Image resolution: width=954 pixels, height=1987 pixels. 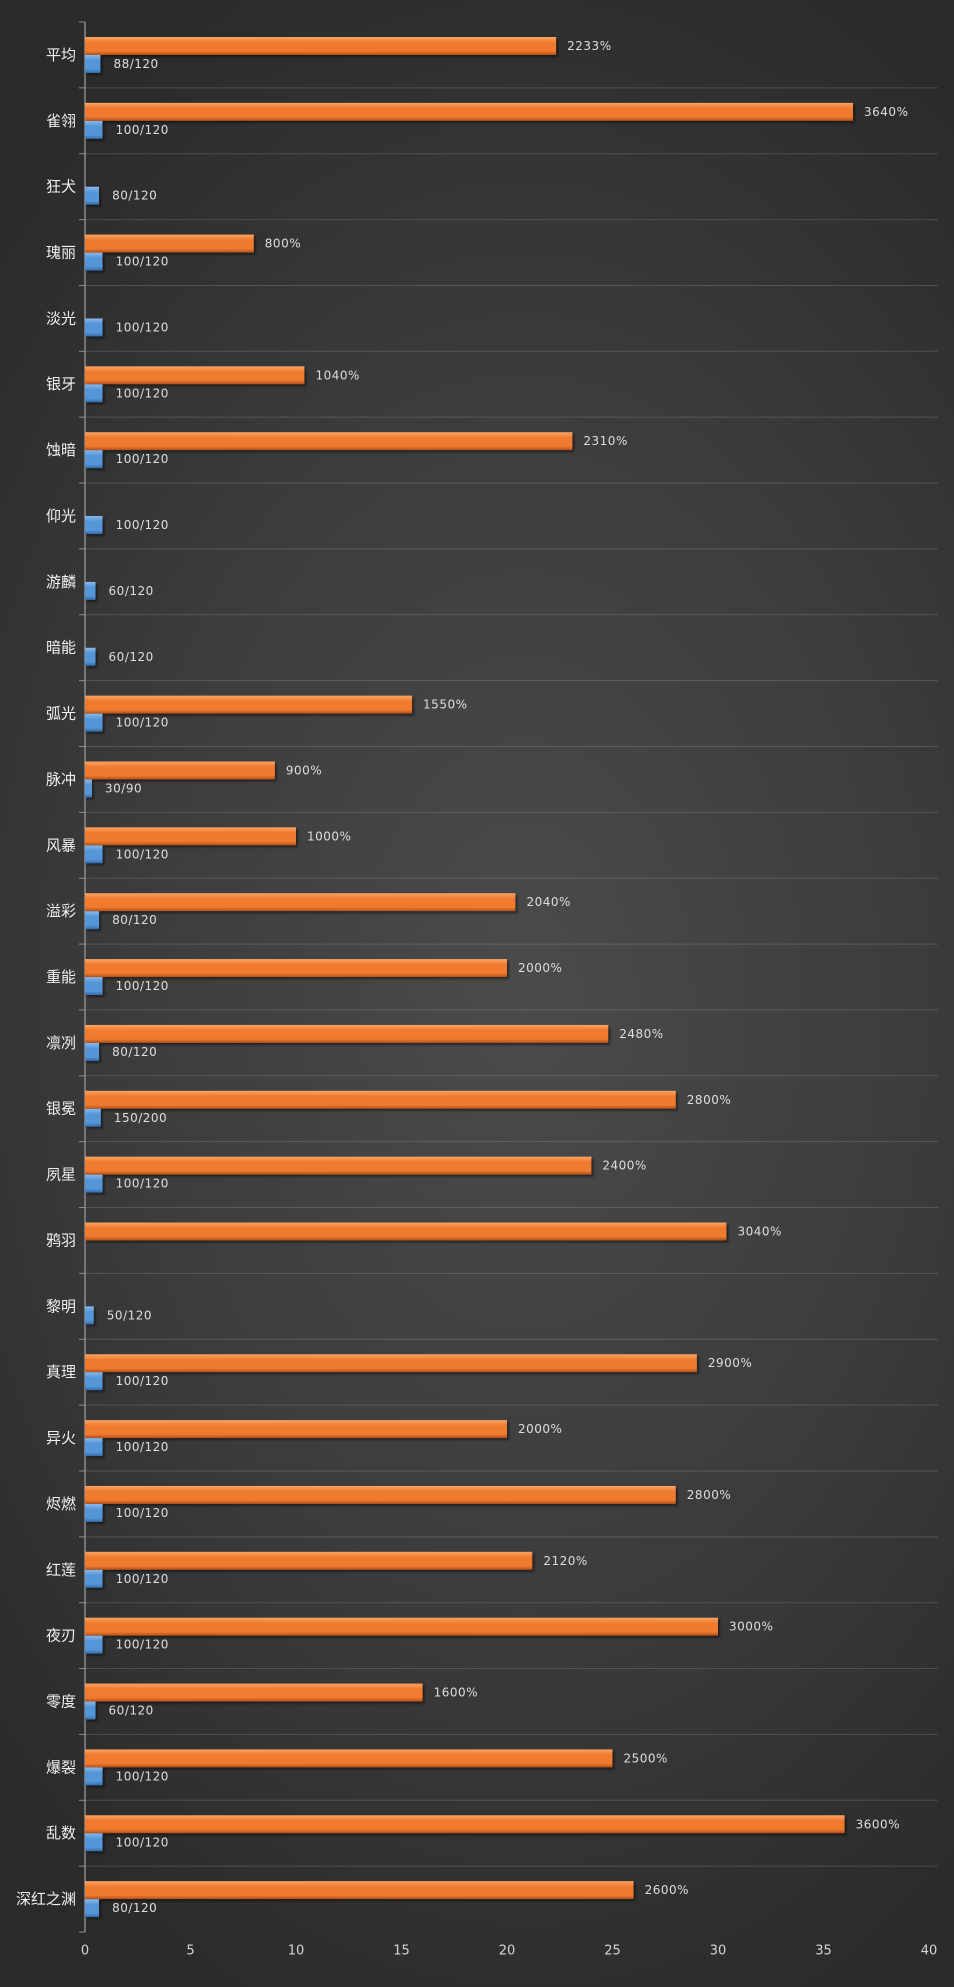 I want to click on orange-data-label: 1000%, so click(x=329, y=836).